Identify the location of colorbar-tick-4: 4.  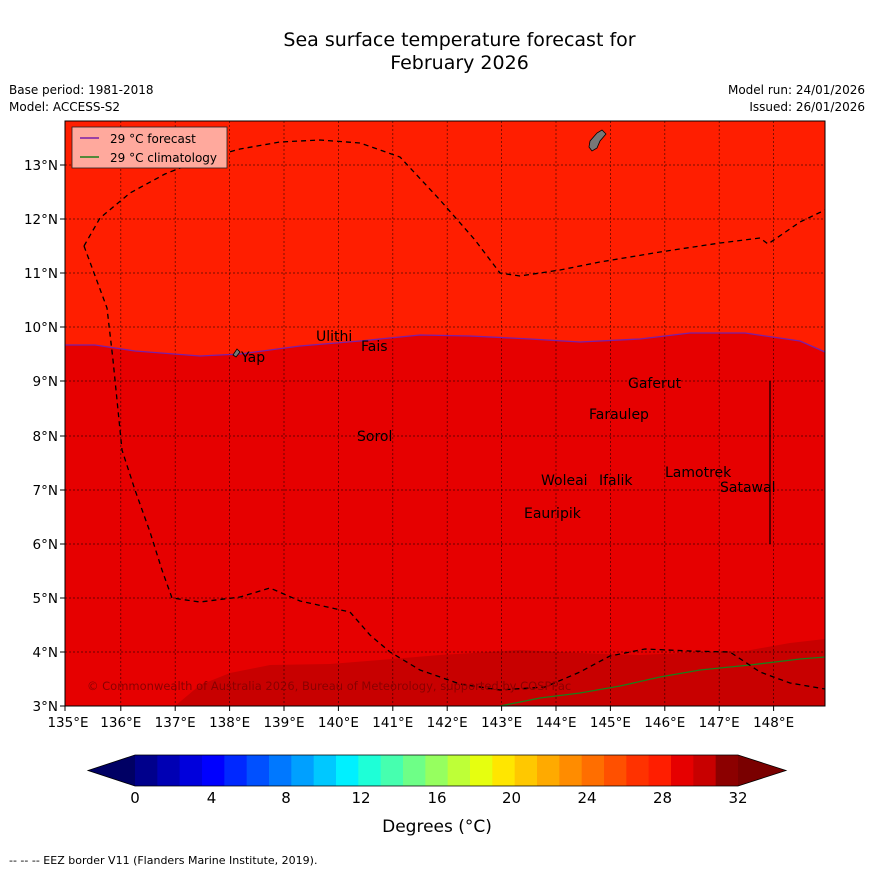
(212, 798).